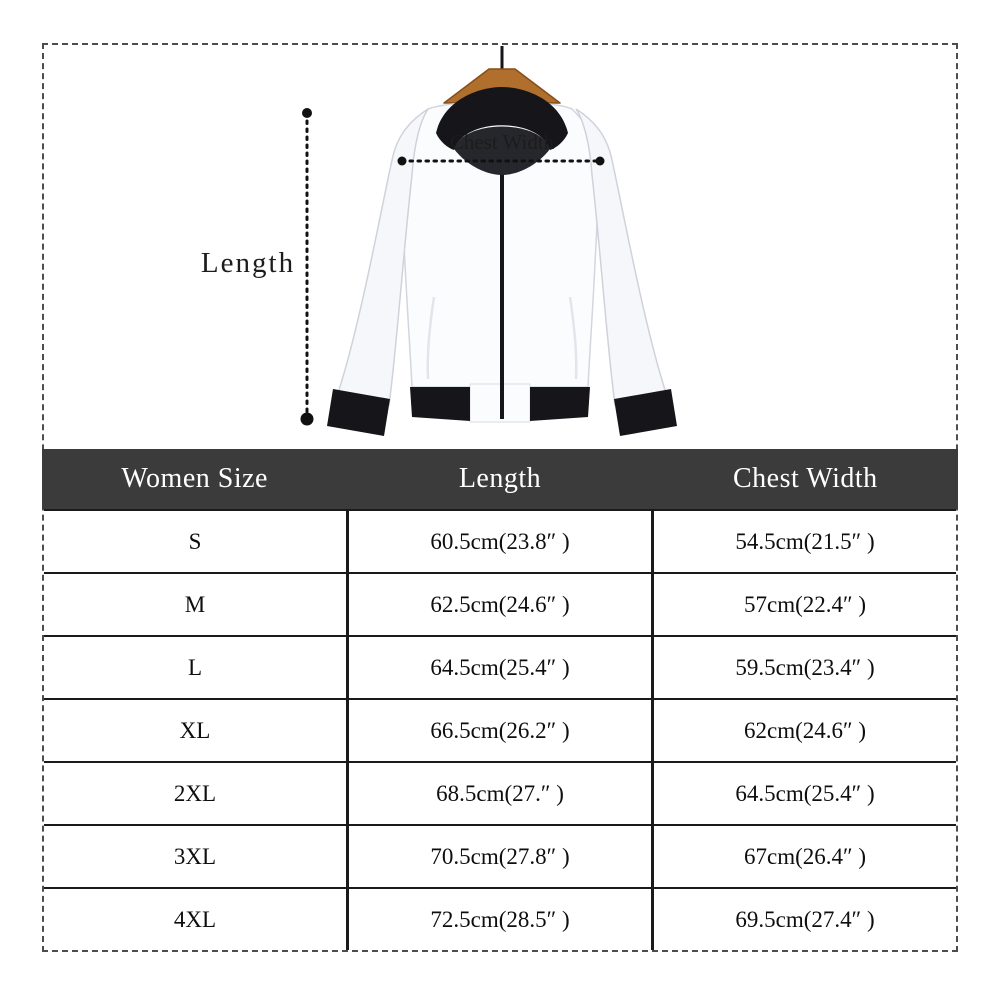  I want to click on length-cell: 62.5cm(24.6″ ), so click(501, 604).